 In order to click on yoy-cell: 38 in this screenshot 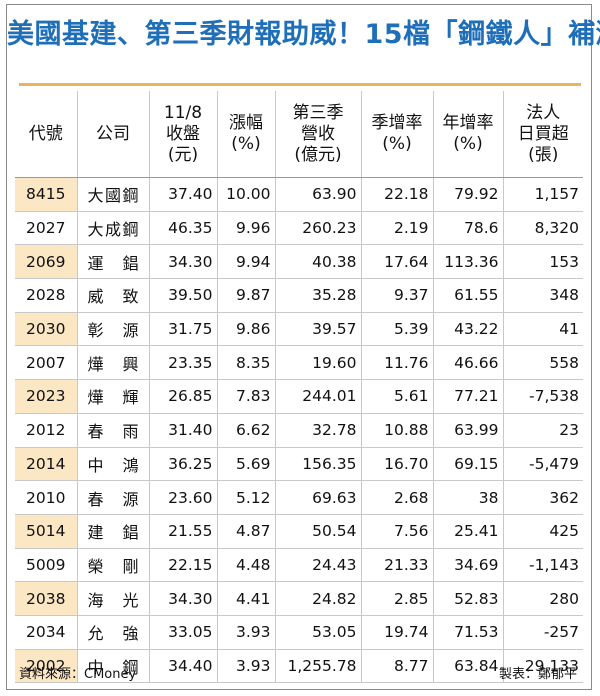, I will do `click(467, 497)`.